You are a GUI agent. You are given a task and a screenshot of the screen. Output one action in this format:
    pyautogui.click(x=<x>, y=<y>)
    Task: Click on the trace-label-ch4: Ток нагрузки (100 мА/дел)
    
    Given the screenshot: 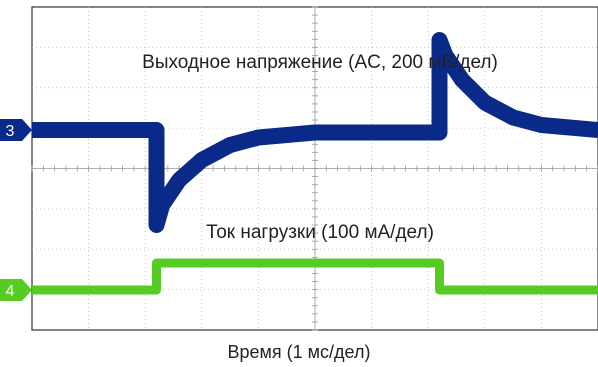 What is the action you would take?
    pyautogui.click(x=320, y=232)
    